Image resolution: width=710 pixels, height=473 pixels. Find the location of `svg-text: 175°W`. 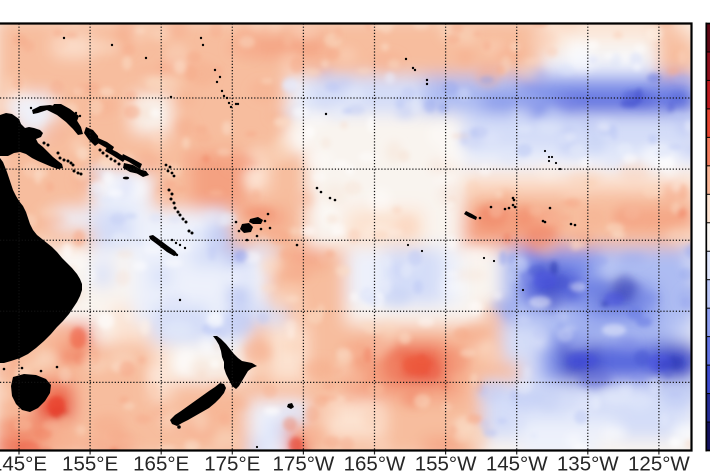

svg-text: 175°W is located at coordinates (304, 463).